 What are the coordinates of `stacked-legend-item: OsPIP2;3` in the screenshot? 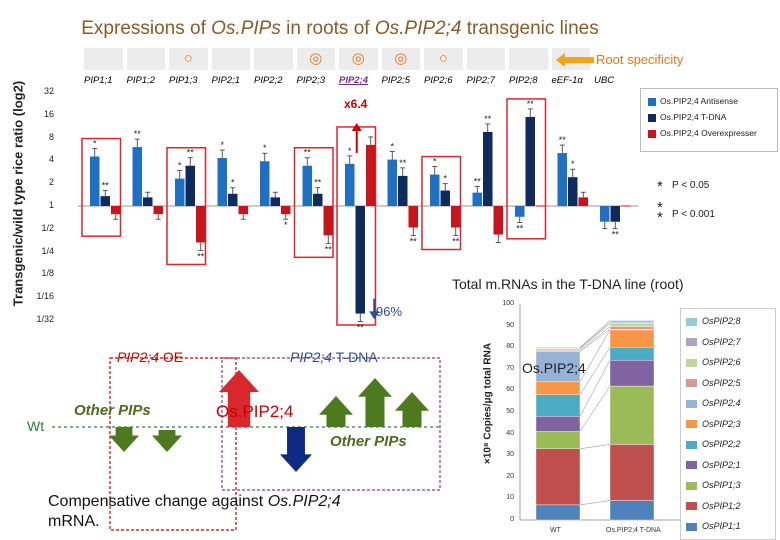 It's located at (713, 424).